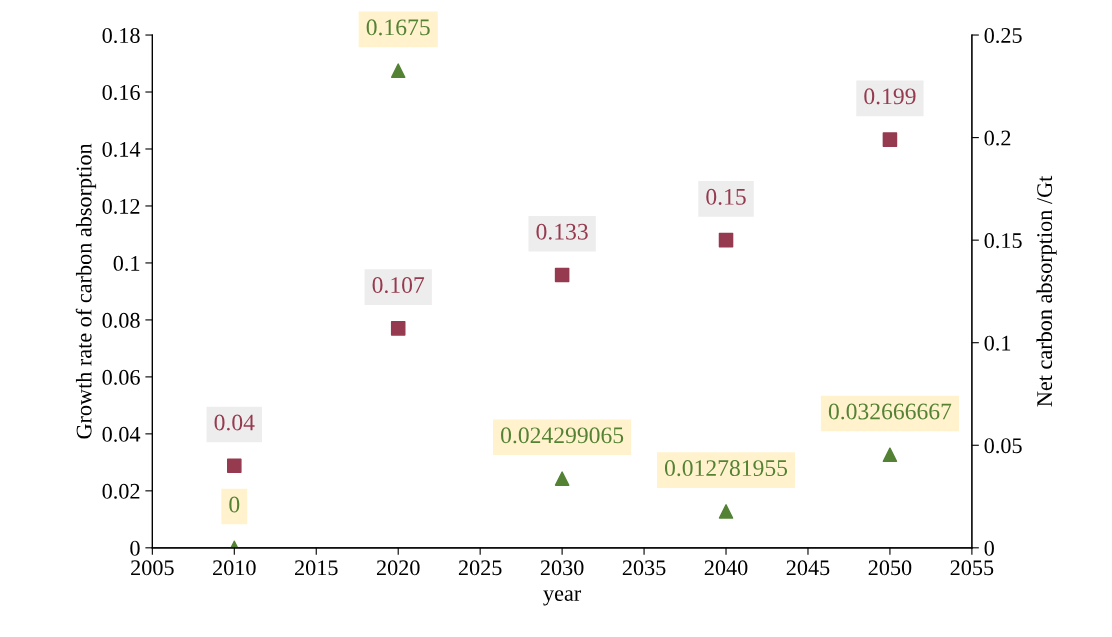 Image resolution: width=1112 pixels, height=637 pixels. What do you see at coordinates (997, 343) in the screenshot?
I see `y2-tick-label: 0.1` at bounding box center [997, 343].